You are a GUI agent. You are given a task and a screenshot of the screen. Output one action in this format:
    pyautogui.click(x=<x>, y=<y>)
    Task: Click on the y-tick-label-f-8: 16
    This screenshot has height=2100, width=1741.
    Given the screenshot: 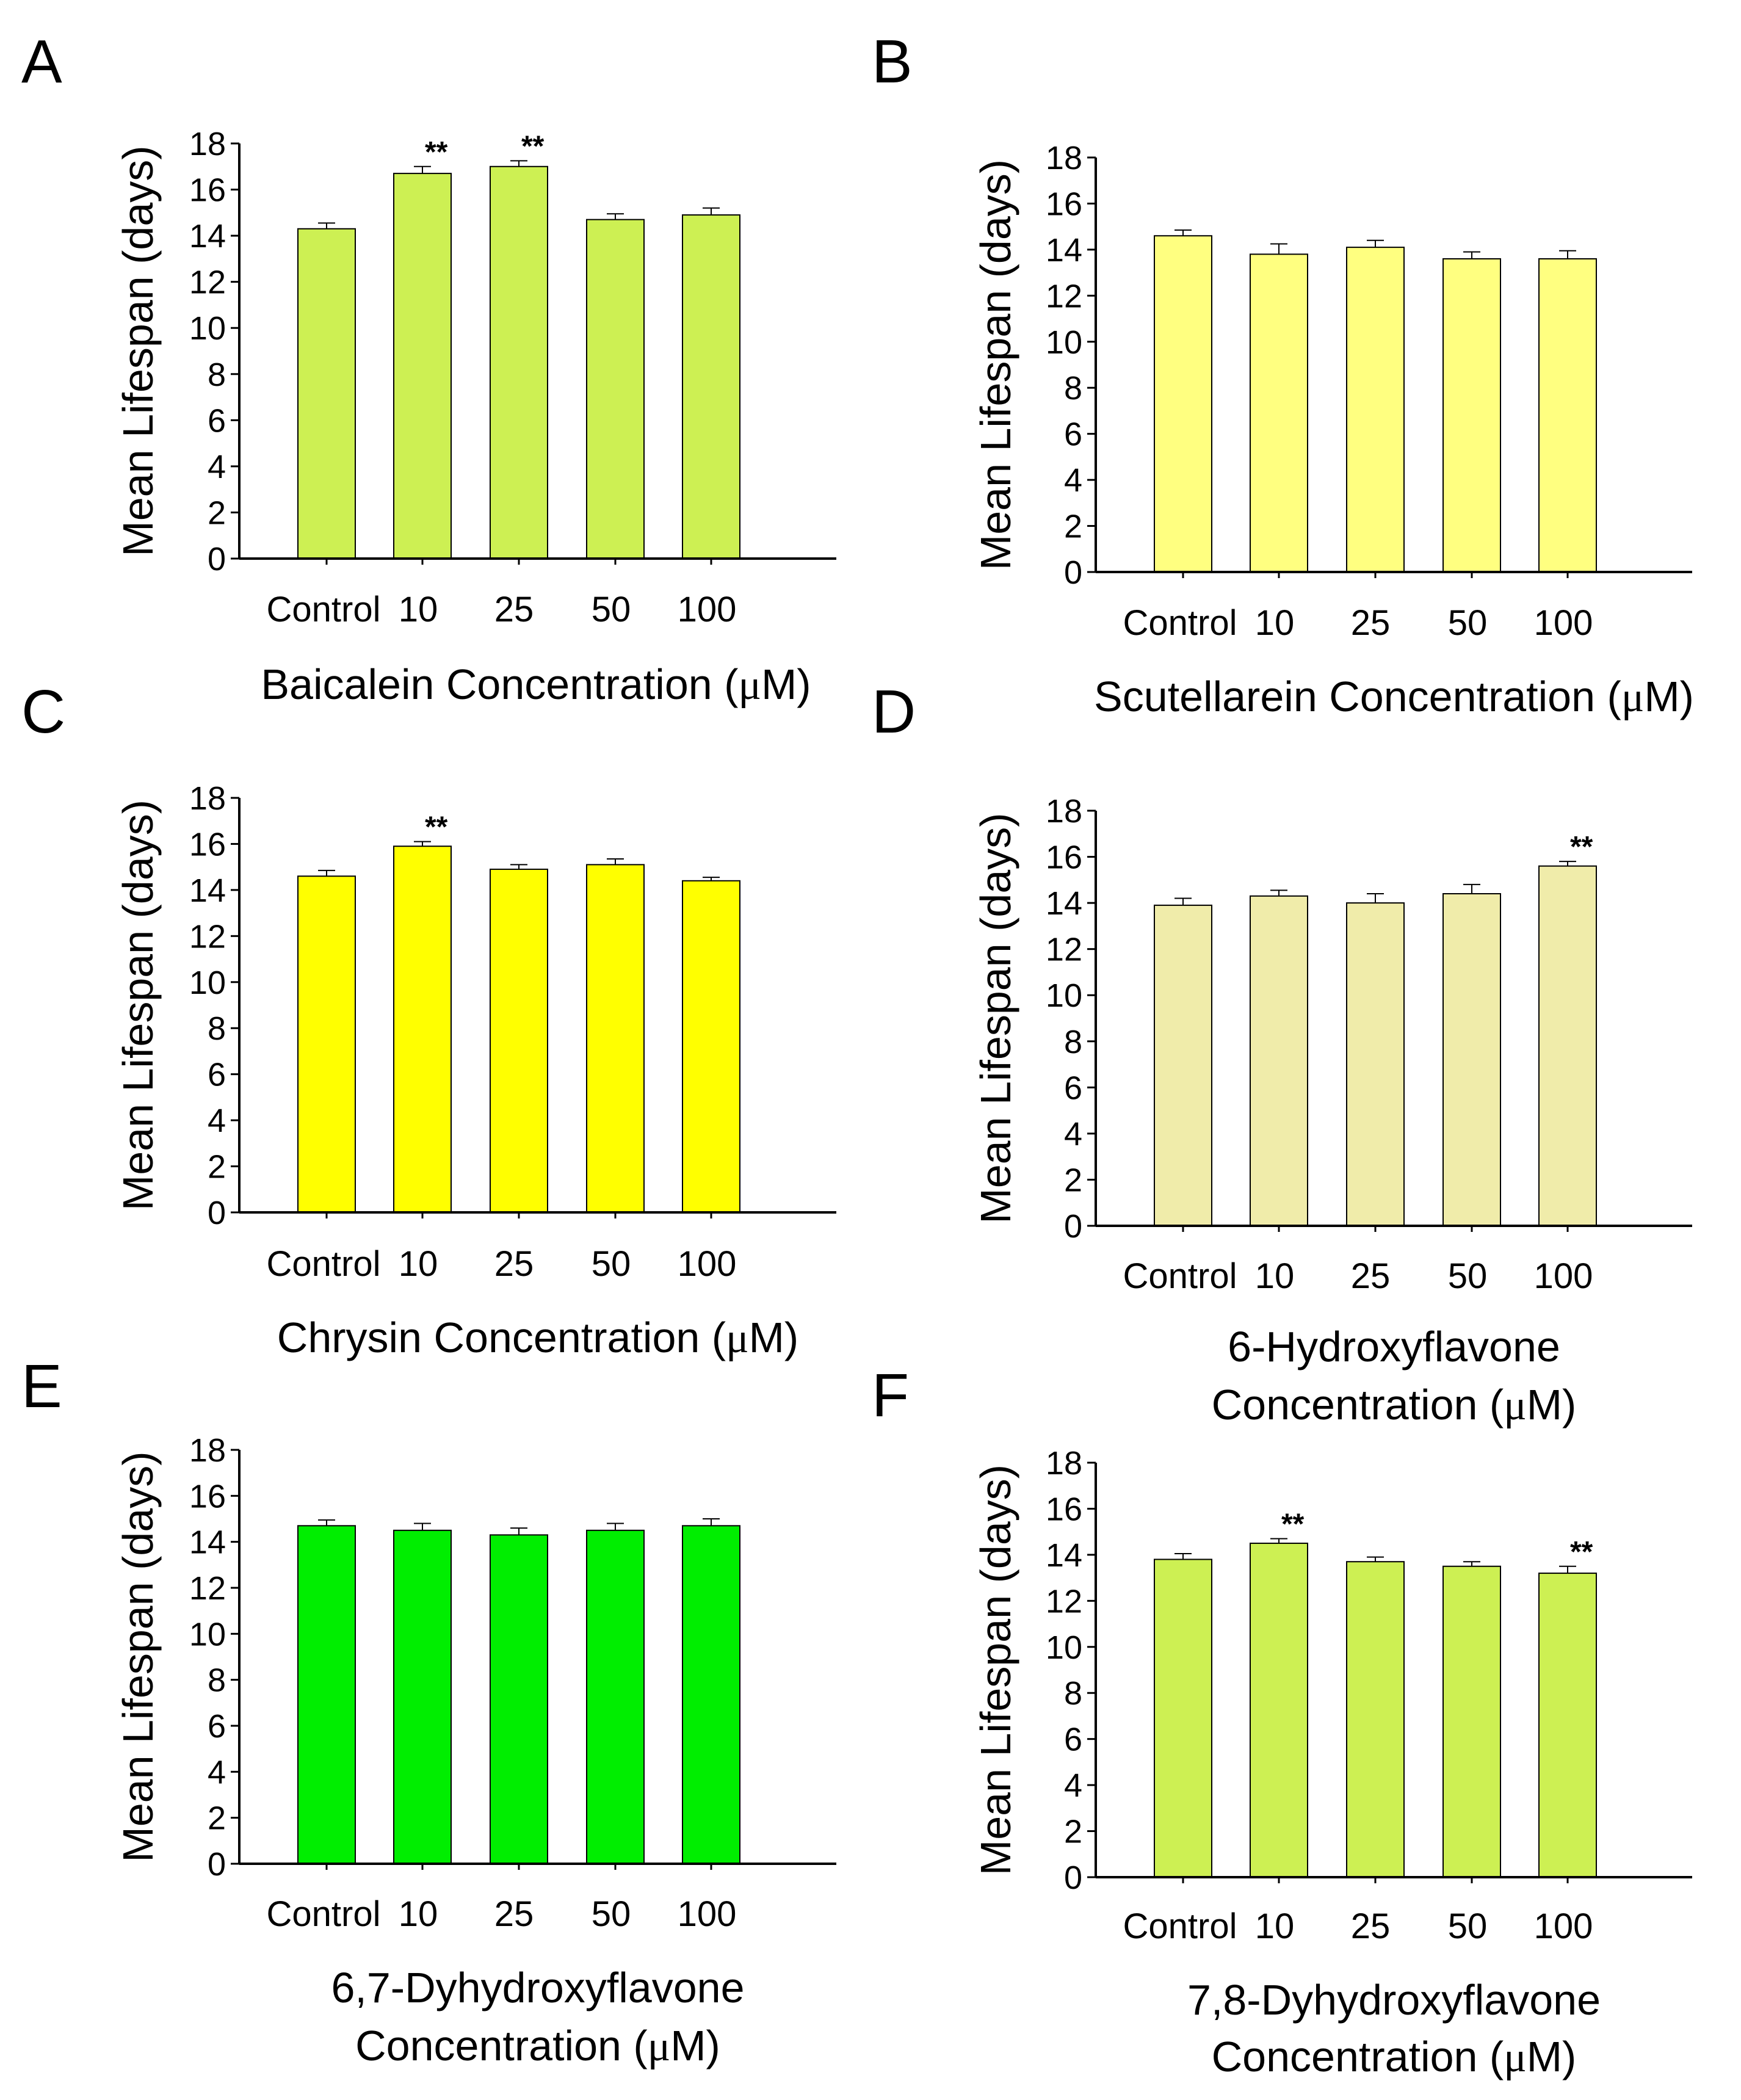 What is the action you would take?
    pyautogui.click(x=1064, y=1509)
    